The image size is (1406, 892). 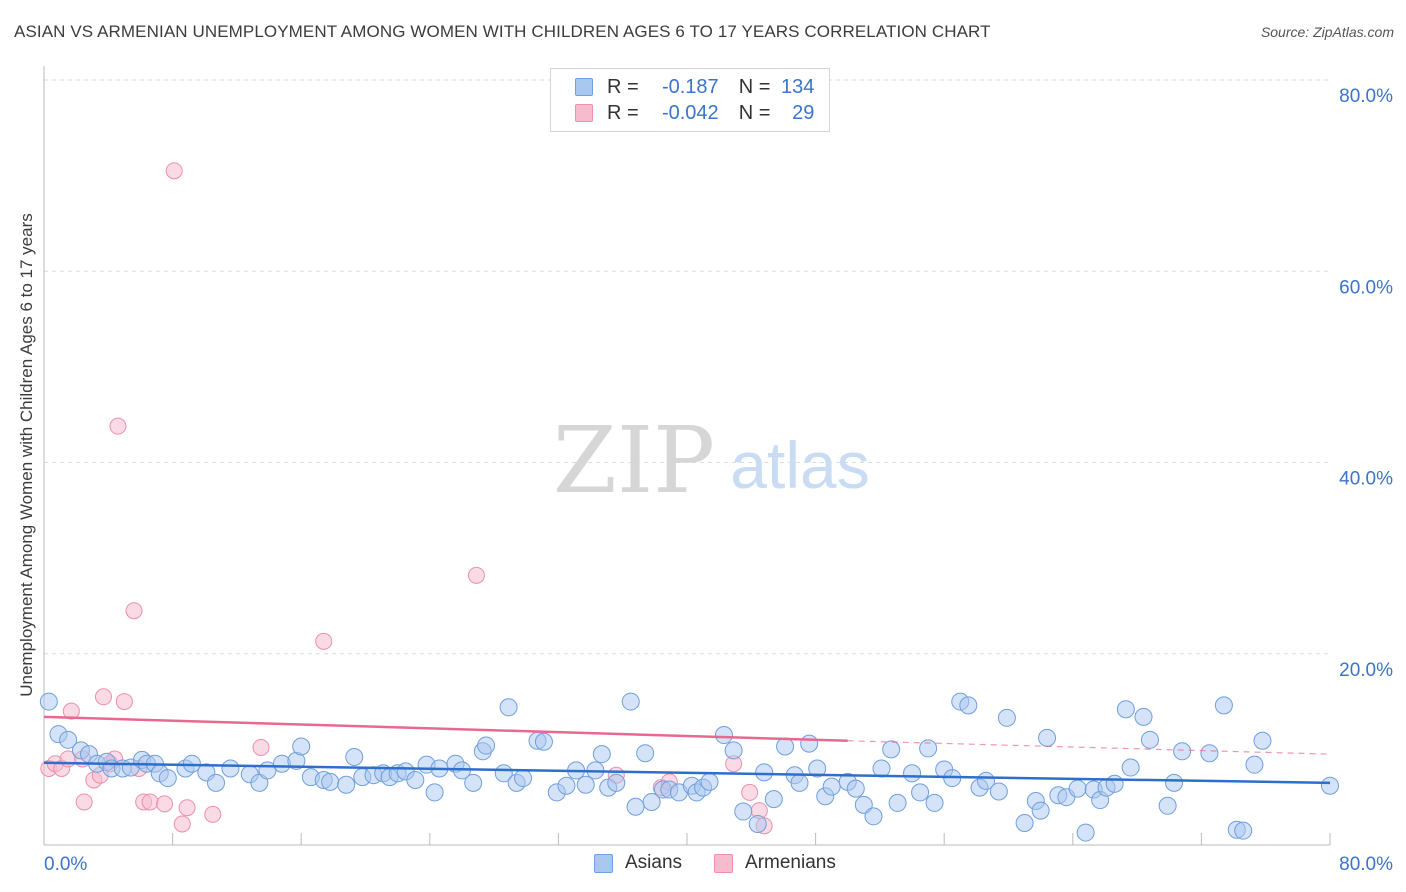 I want to click on trend-lines, so click(x=687, y=750).